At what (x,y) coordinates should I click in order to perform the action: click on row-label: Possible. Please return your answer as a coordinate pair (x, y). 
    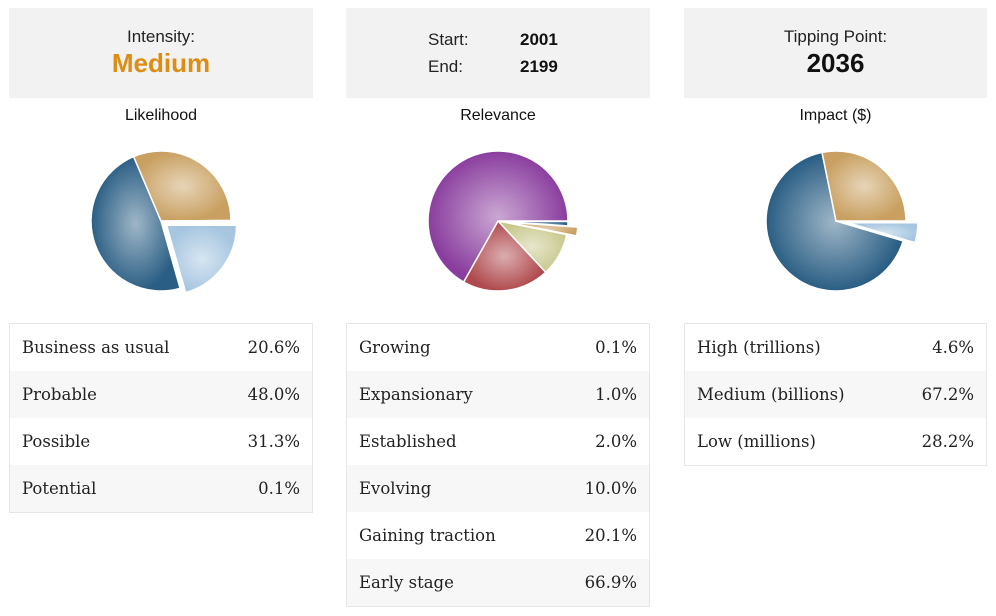
    Looking at the image, I should click on (56, 441).